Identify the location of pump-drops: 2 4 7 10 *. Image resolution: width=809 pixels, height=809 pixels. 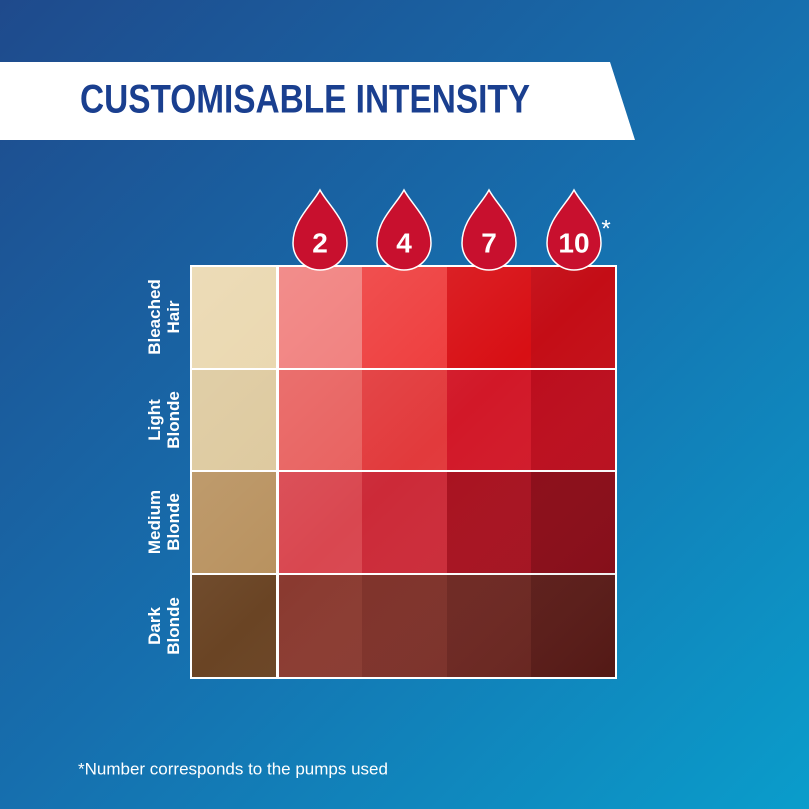
(451, 229).